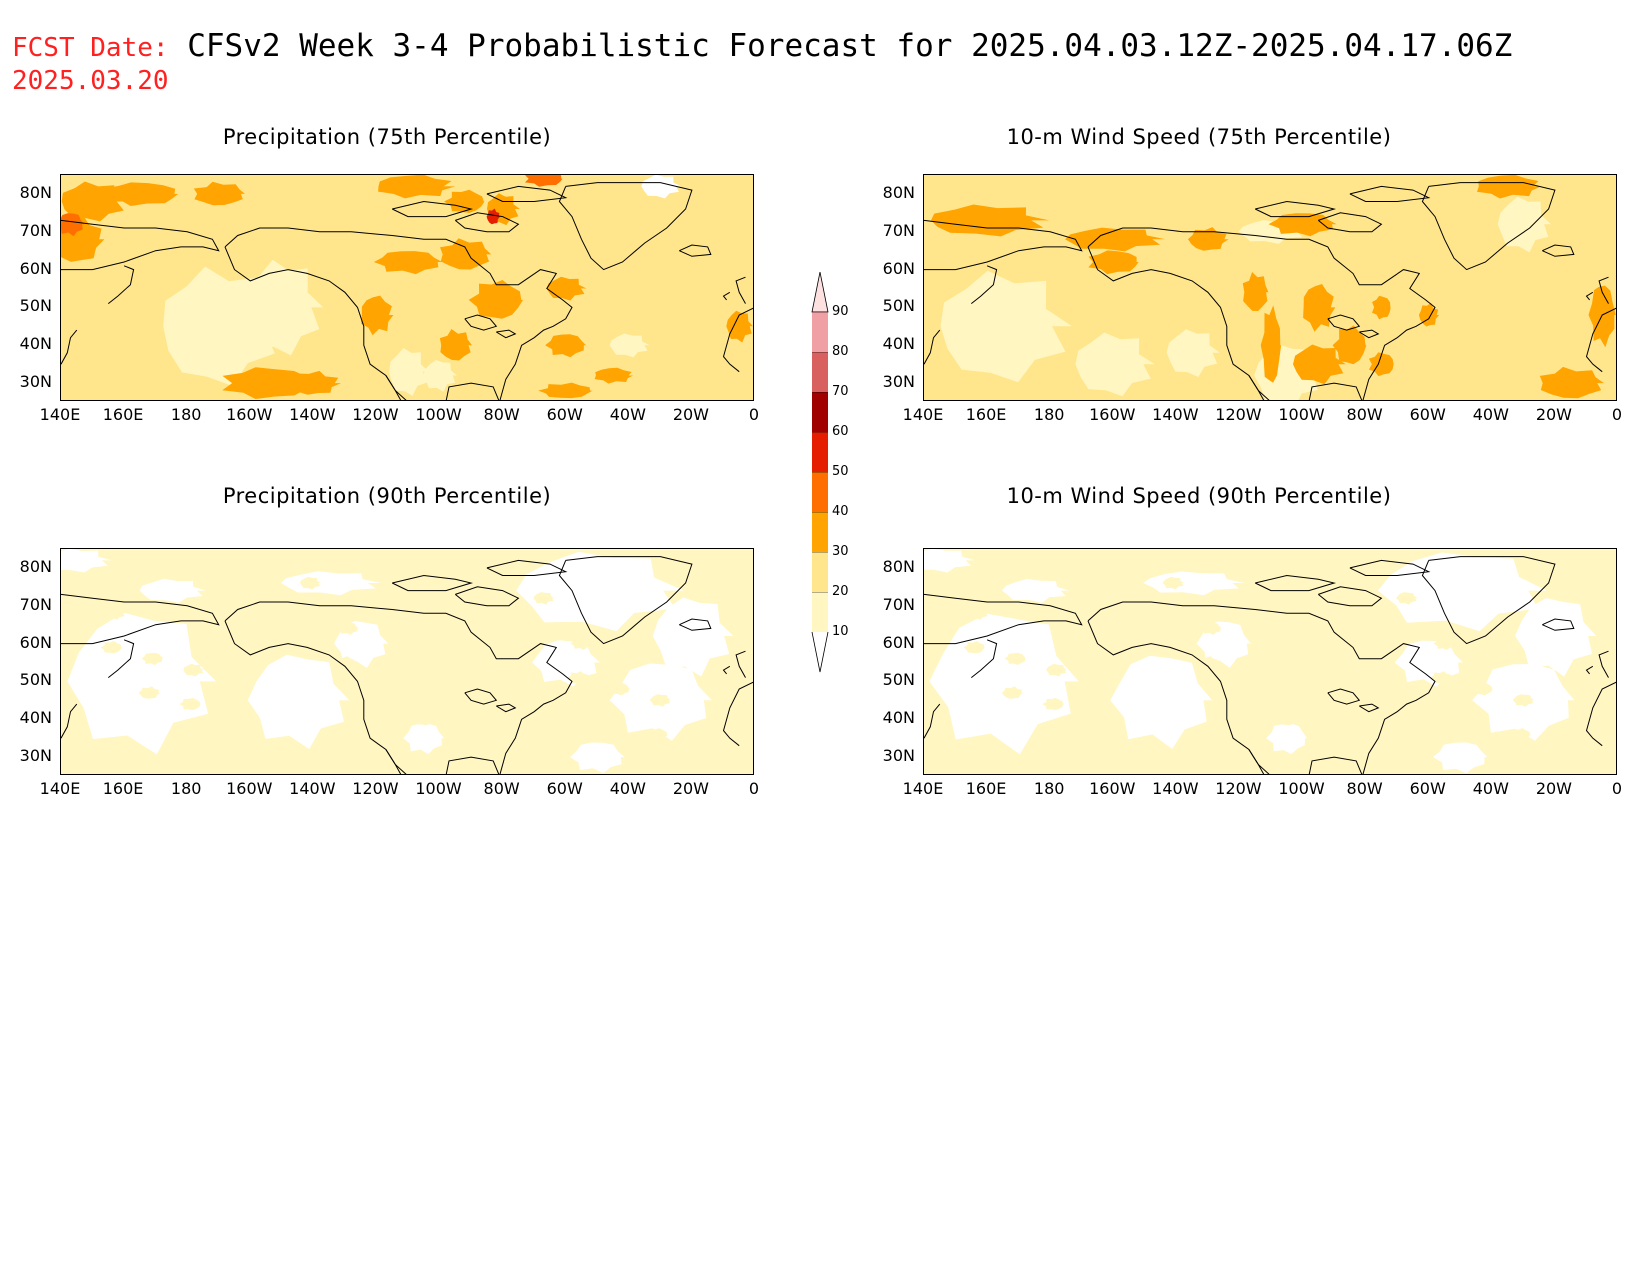 The height and width of the screenshot is (1275, 1650). I want to click on lon-tick-label: 60W, so click(564, 414).